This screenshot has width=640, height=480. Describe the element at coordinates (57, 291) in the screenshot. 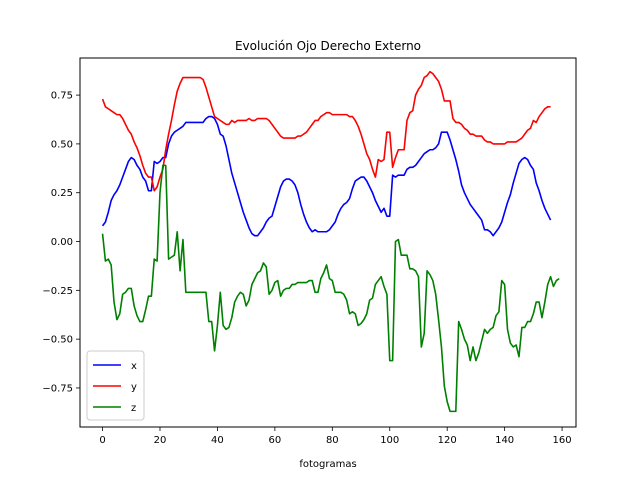

I see `y-tick-label: −0.25` at that location.